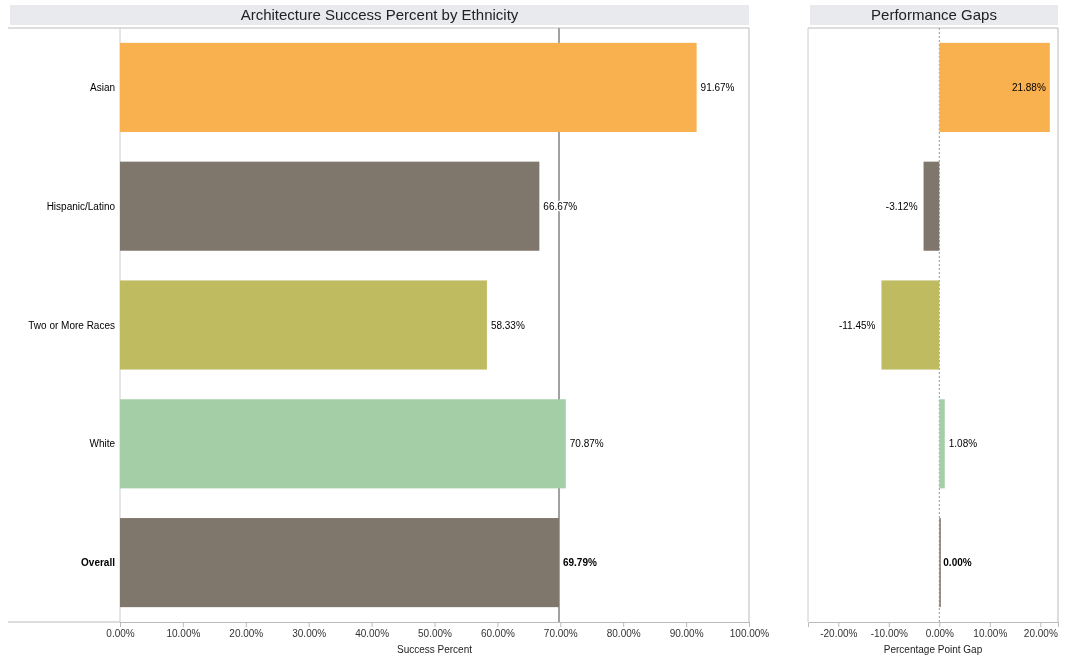  What do you see at coordinates (98, 563) in the screenshot?
I see `y-tick-label: Overall` at bounding box center [98, 563].